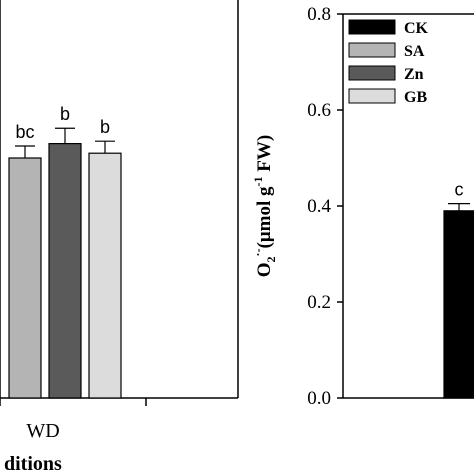  Describe the element at coordinates (416, 28) in the screenshot. I see `legend-label-ck: CK` at that location.